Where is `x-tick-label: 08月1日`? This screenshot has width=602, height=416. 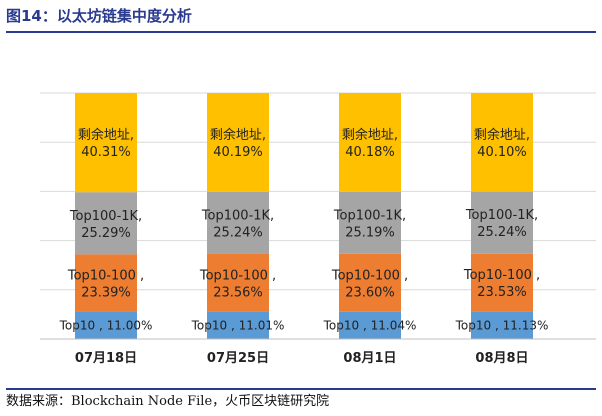
x-tick-label: 08月1日 is located at coordinates (369, 358).